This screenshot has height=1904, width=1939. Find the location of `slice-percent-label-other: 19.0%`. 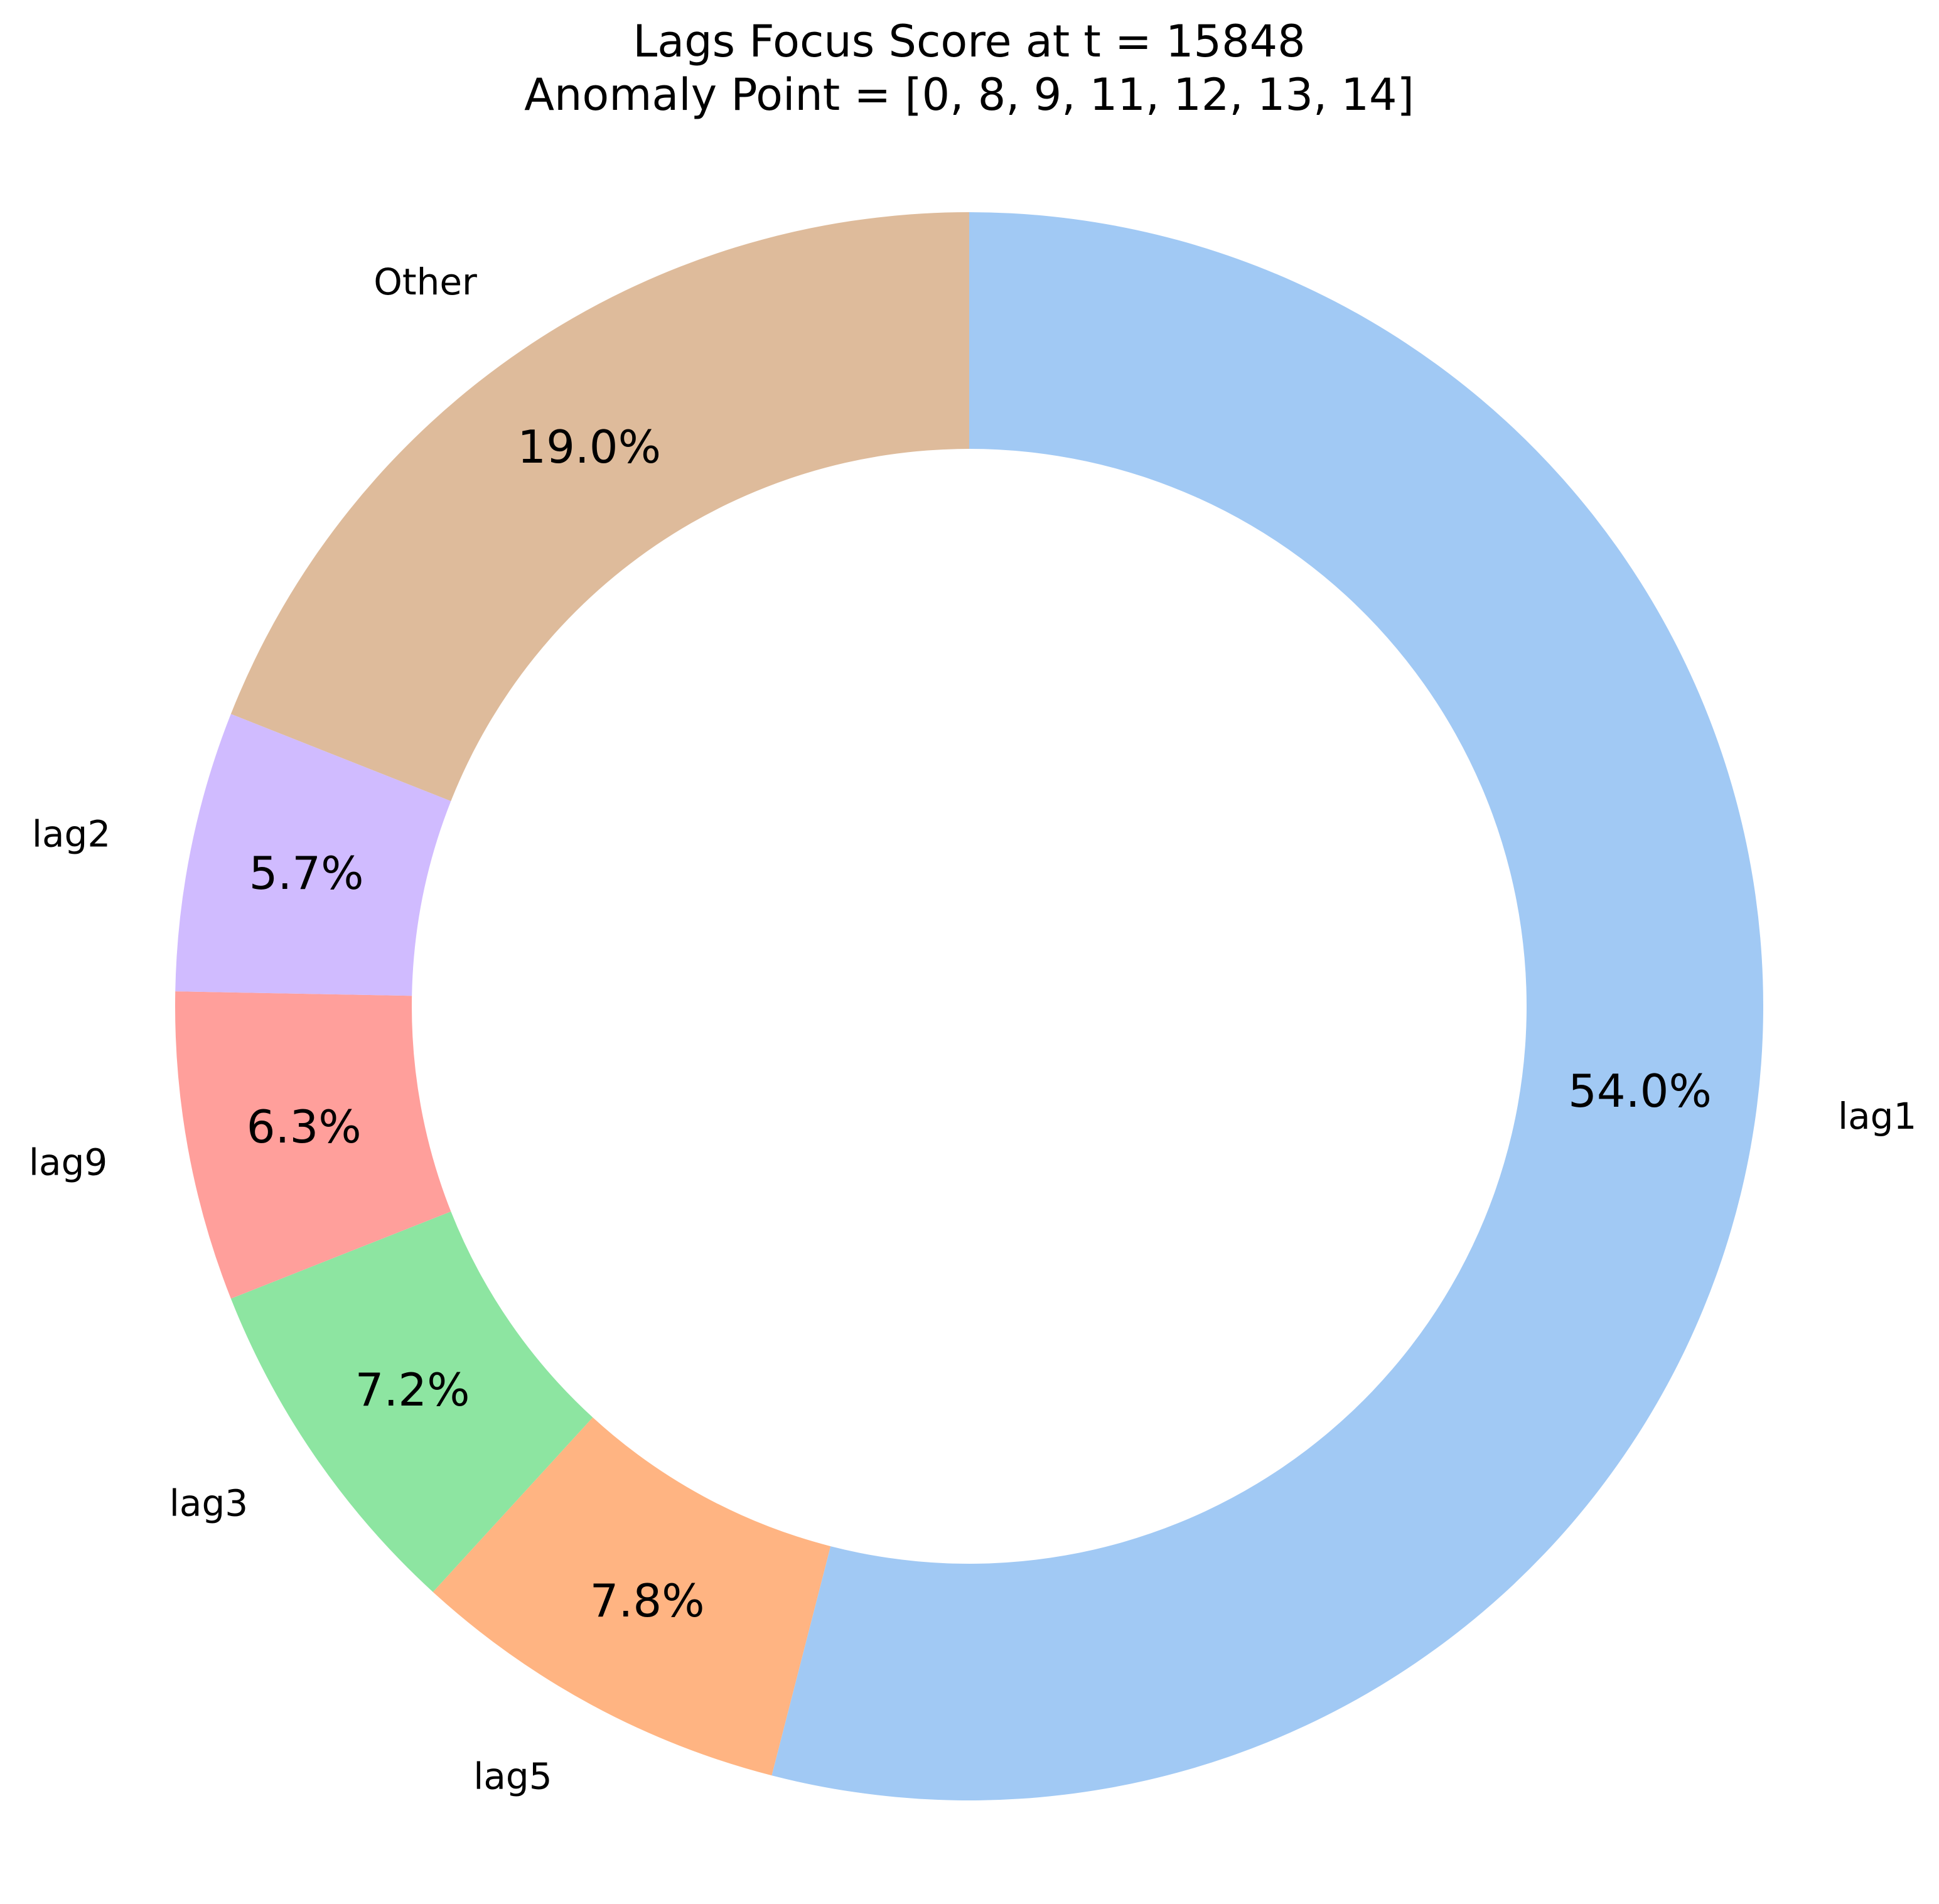

slice-percent-label-other: 19.0% is located at coordinates (589, 447).